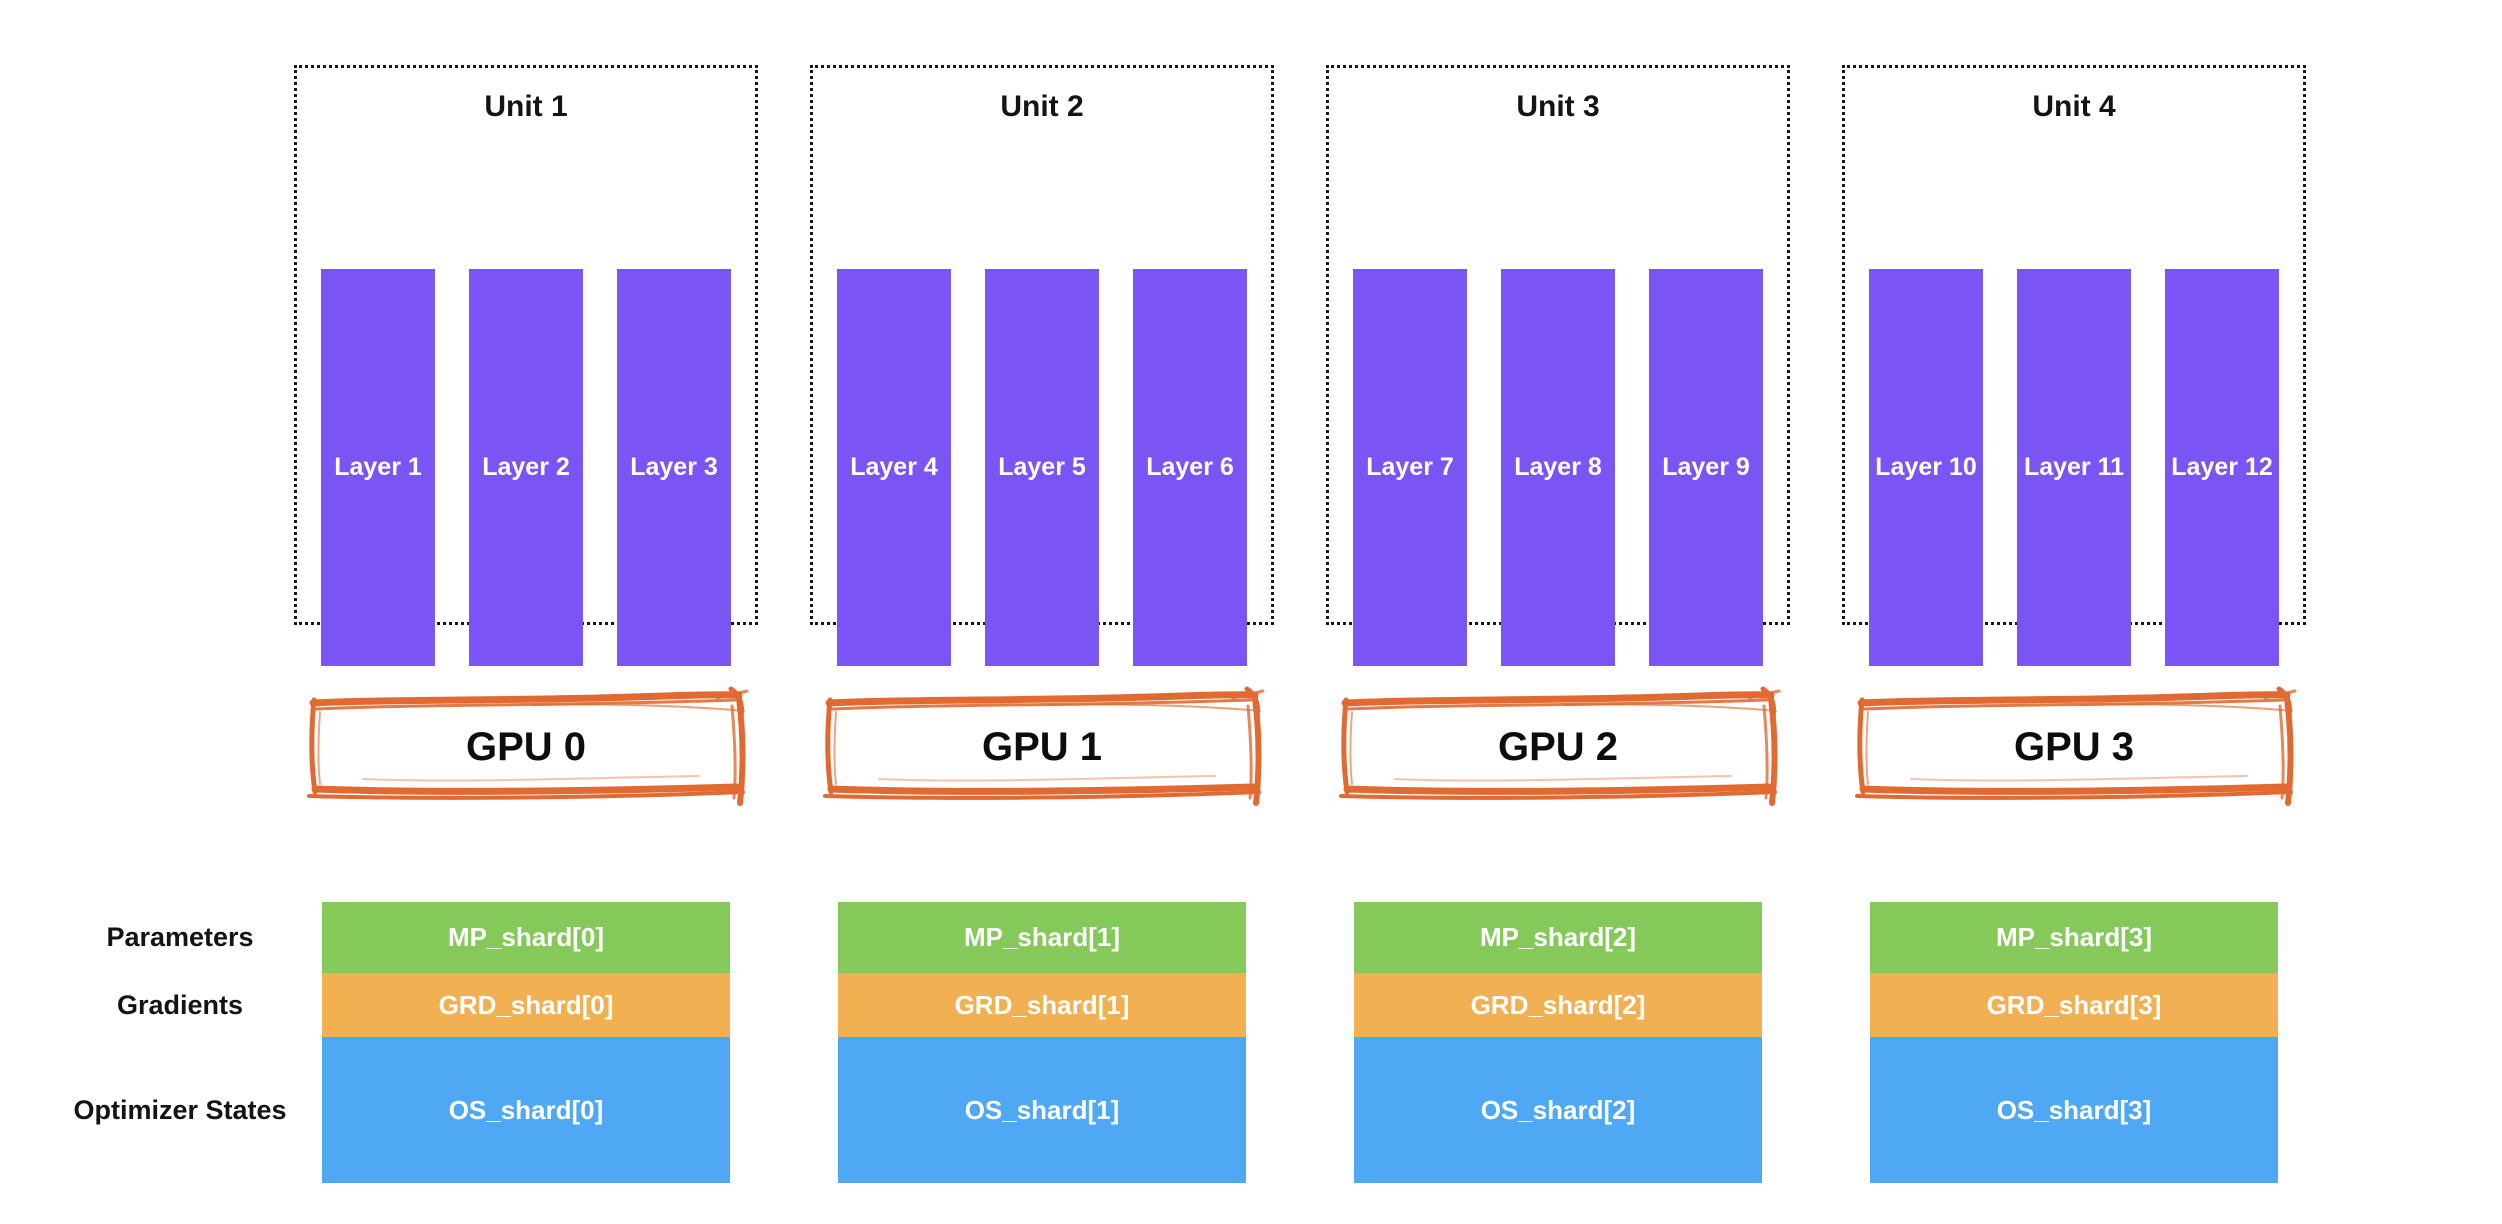 The height and width of the screenshot is (1224, 2502). Describe the element at coordinates (526, 106) in the screenshot. I see `unit-title: Unit 1` at that location.